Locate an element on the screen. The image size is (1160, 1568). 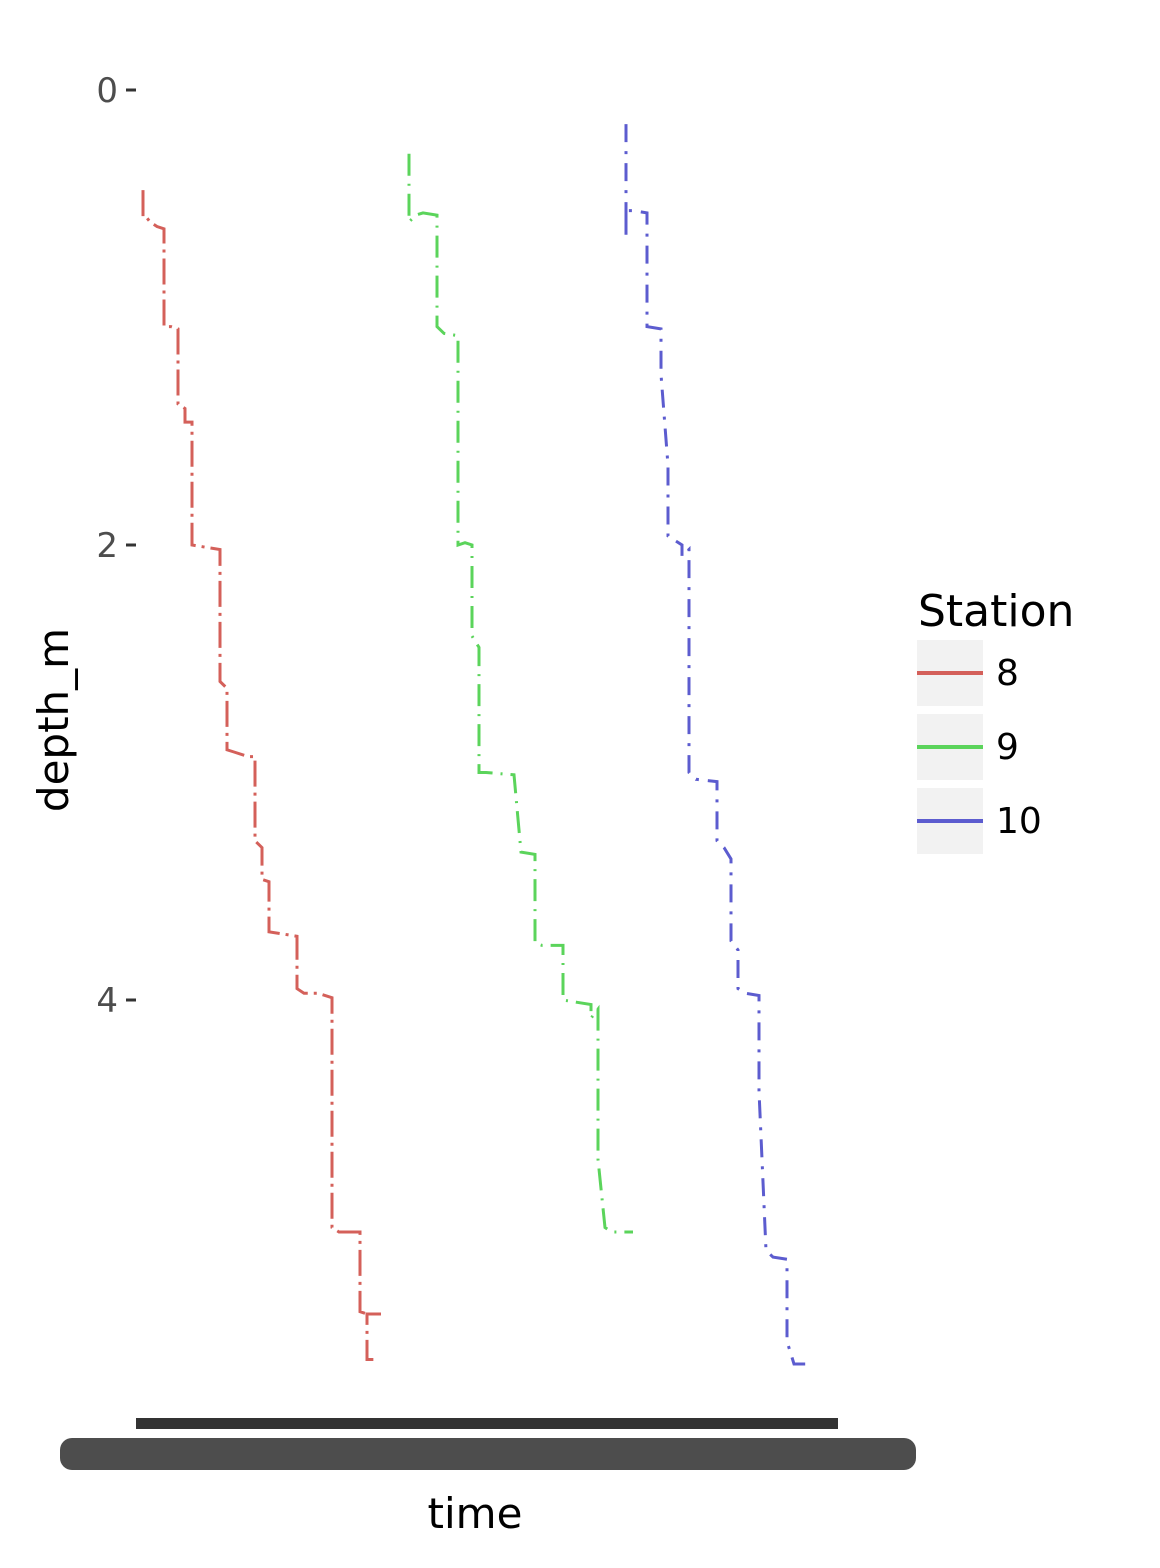
y-tick-label-0: 0 is located at coordinates (107, 91).